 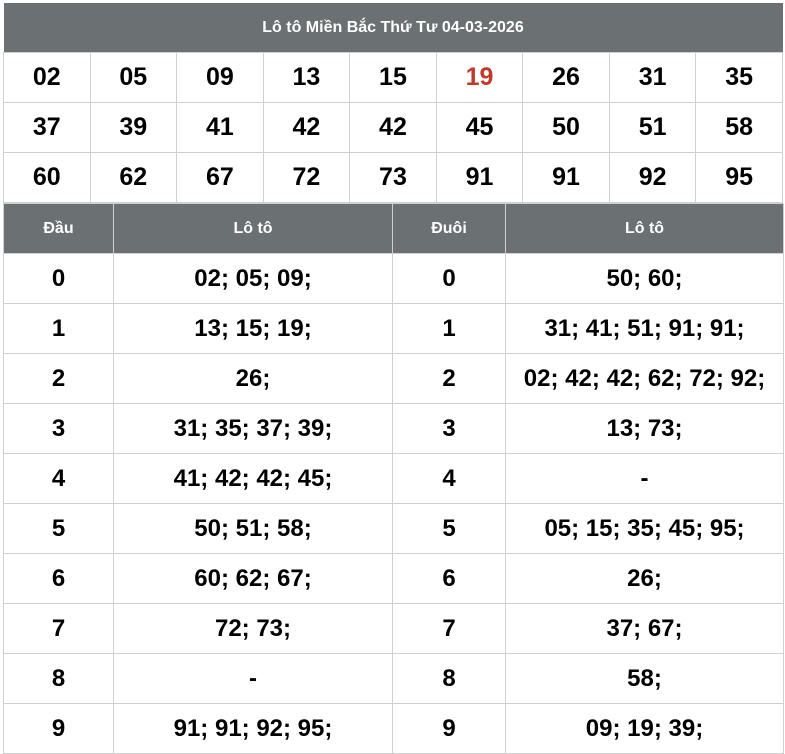 I want to click on header-loto-duoi: Lô tô, so click(x=644, y=228).